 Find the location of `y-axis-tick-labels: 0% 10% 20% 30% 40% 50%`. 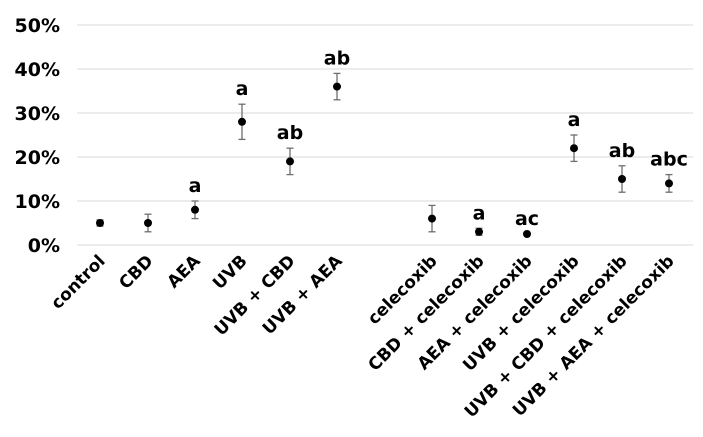

y-axis-tick-labels: 0% 10% 20% 30% 40% 50% is located at coordinates (37, 136).